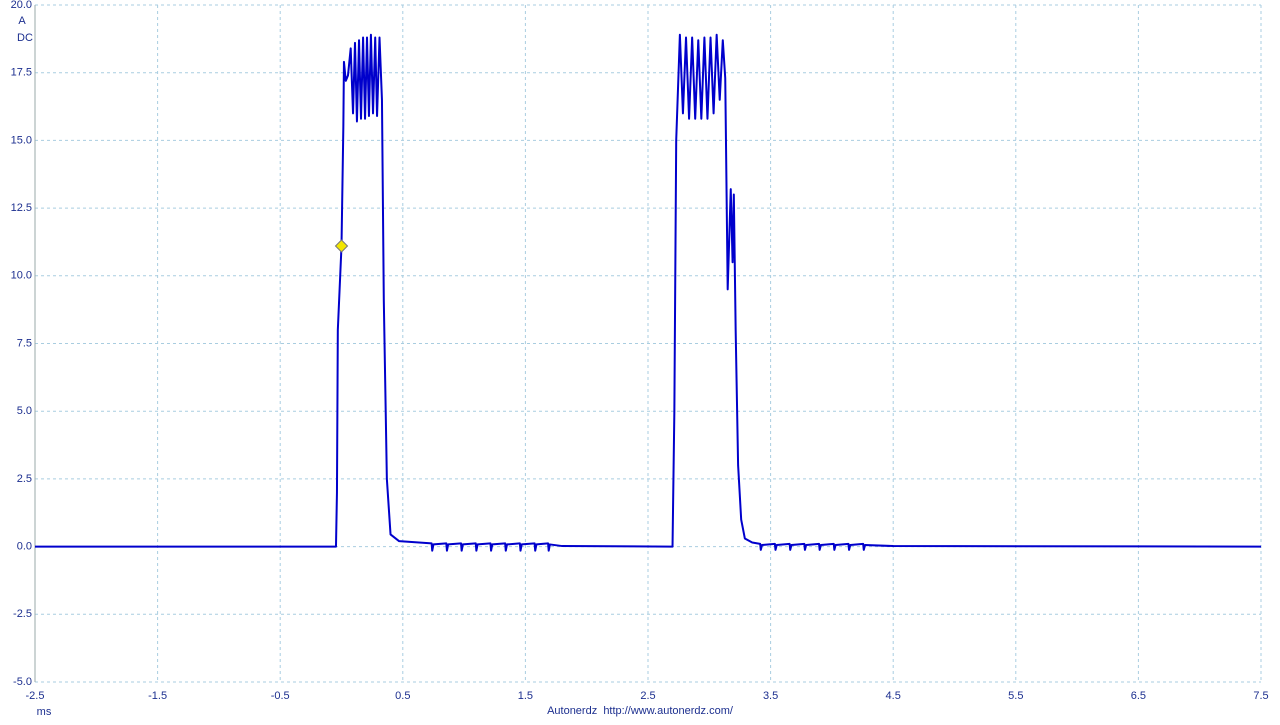  Describe the element at coordinates (25, 38) in the screenshot. I see `coupling: DC` at that location.